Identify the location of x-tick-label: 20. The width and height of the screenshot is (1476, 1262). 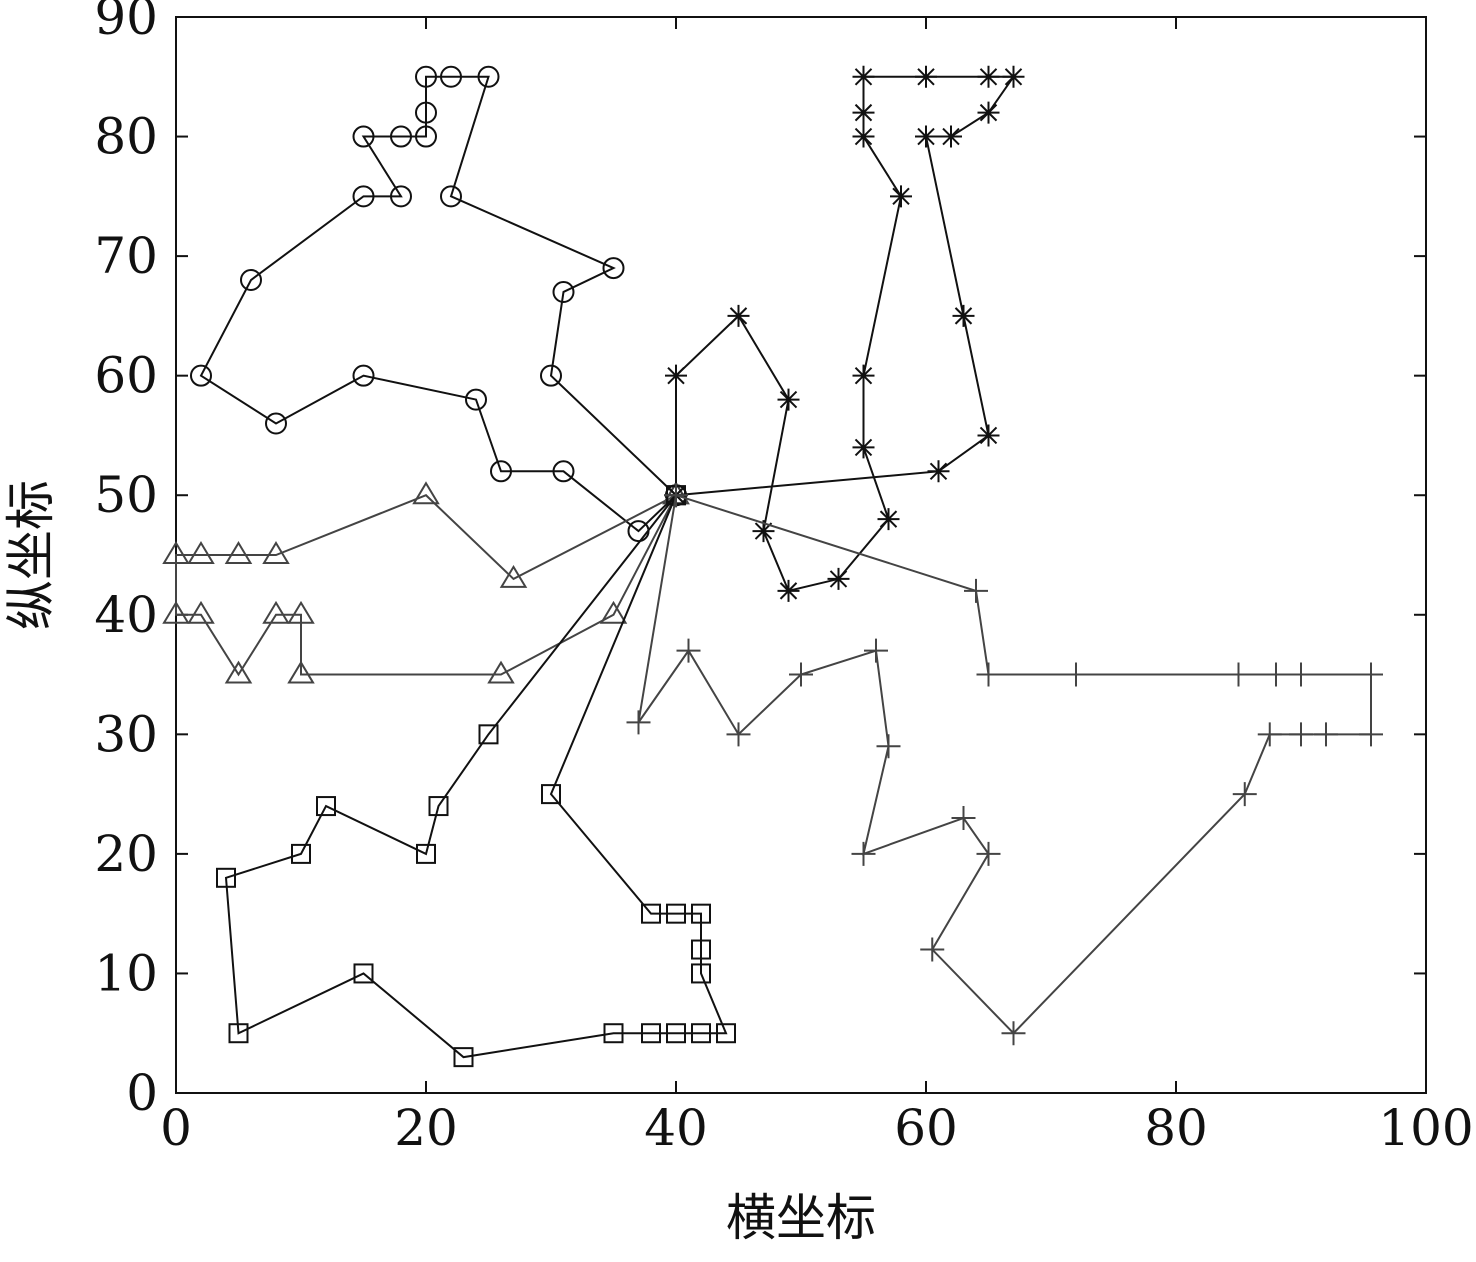
(426, 1128).